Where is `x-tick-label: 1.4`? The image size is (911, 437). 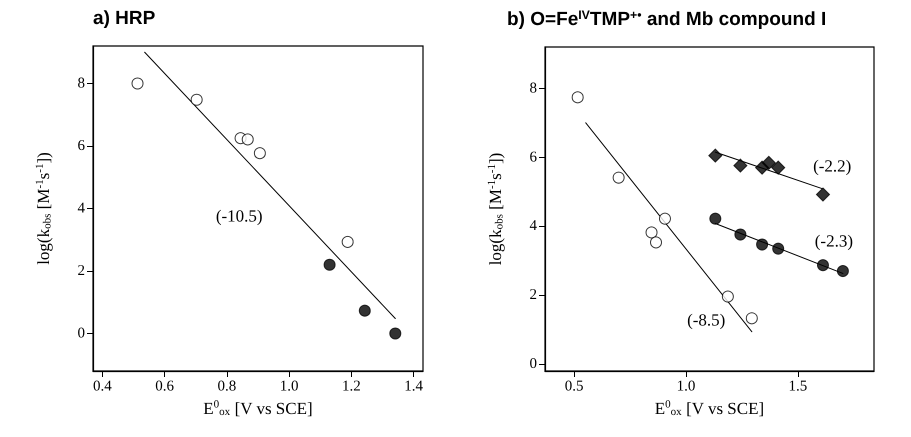
x-tick-label: 1.4 is located at coordinates (414, 386).